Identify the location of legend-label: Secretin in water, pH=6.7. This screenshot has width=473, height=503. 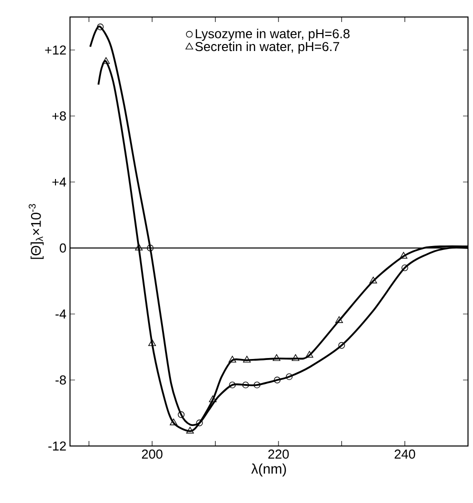
(267, 48).